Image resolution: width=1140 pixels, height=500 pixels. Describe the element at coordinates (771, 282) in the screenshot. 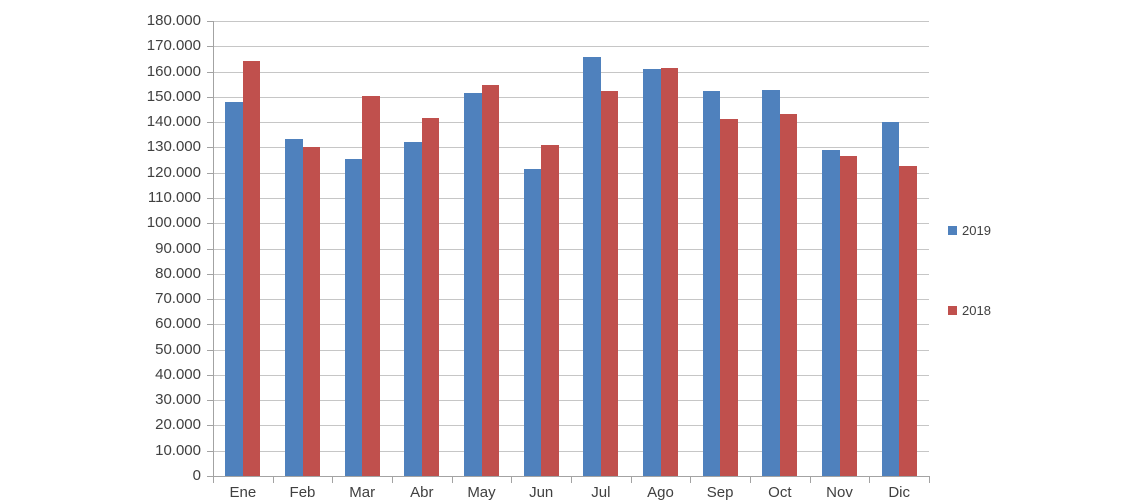

I see `bar-2019-Oct` at that location.